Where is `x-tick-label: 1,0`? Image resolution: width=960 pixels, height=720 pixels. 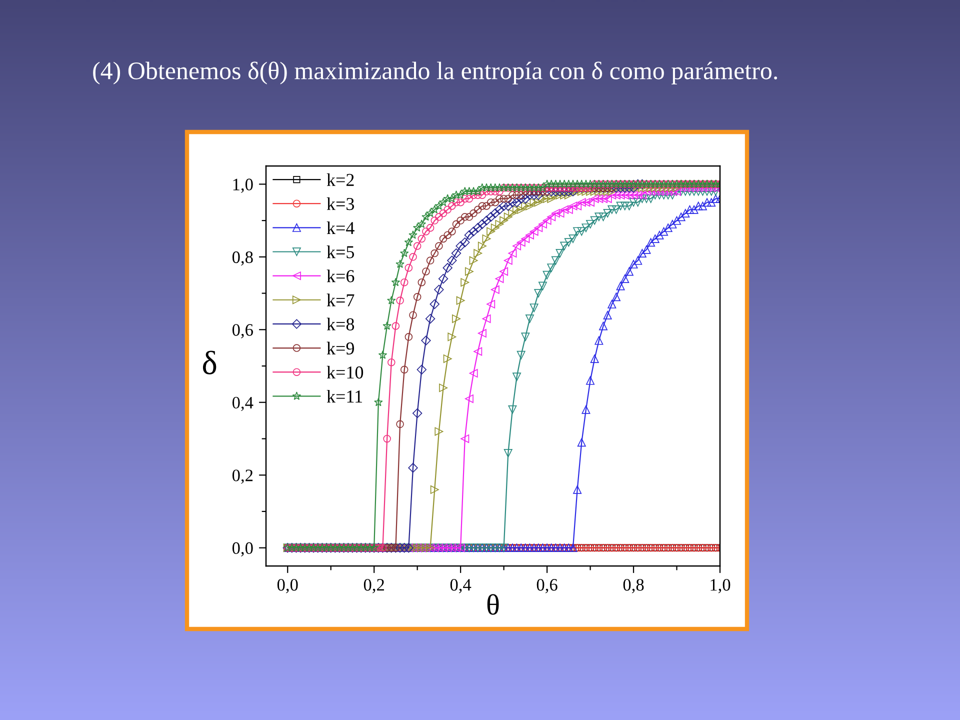
x-tick-label: 1,0 is located at coordinates (720, 586).